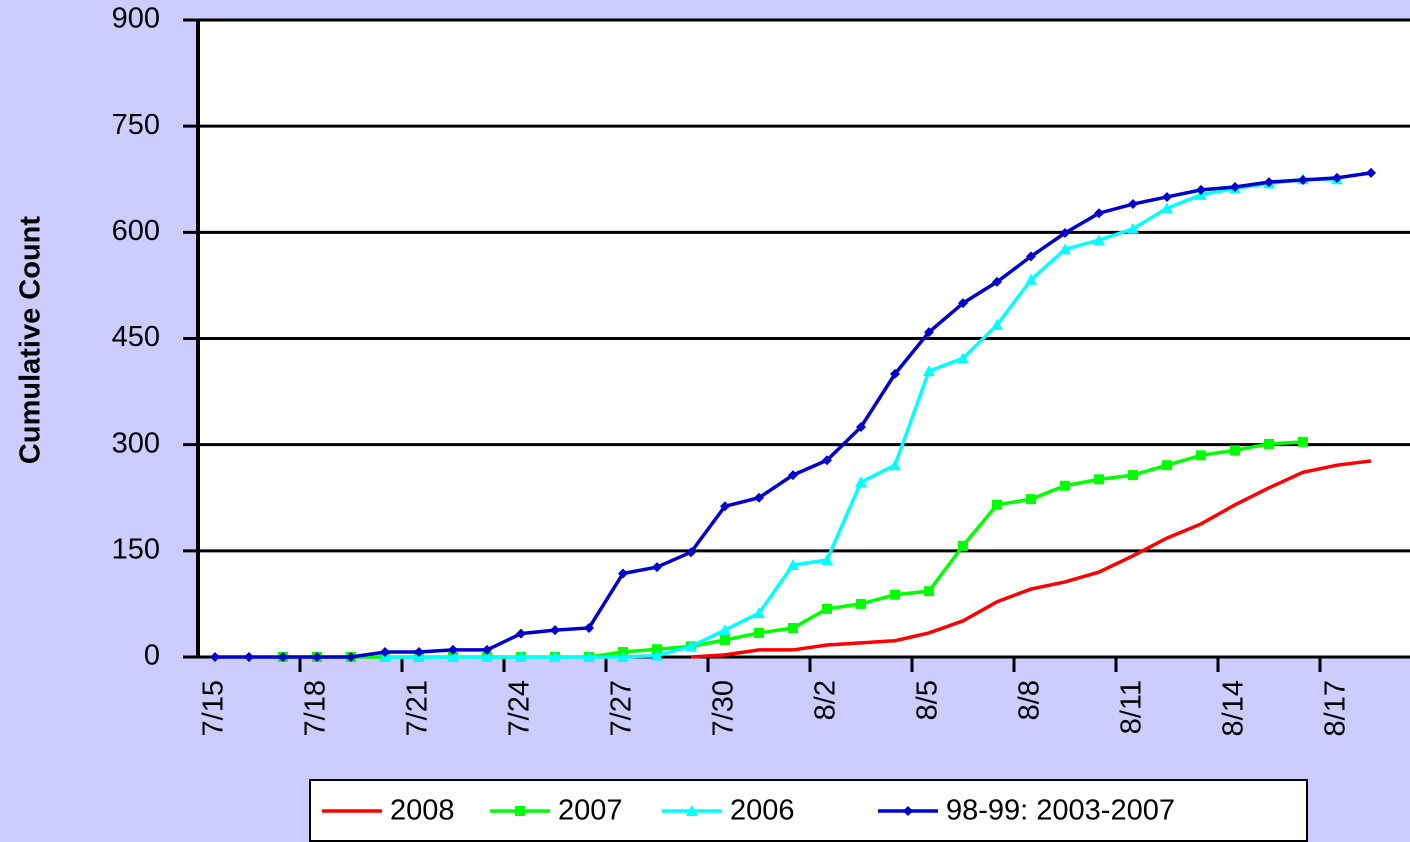 Image resolution: width=1410 pixels, height=842 pixels. What do you see at coordinates (762, 811) in the screenshot?
I see `legend-label: 2006` at bounding box center [762, 811].